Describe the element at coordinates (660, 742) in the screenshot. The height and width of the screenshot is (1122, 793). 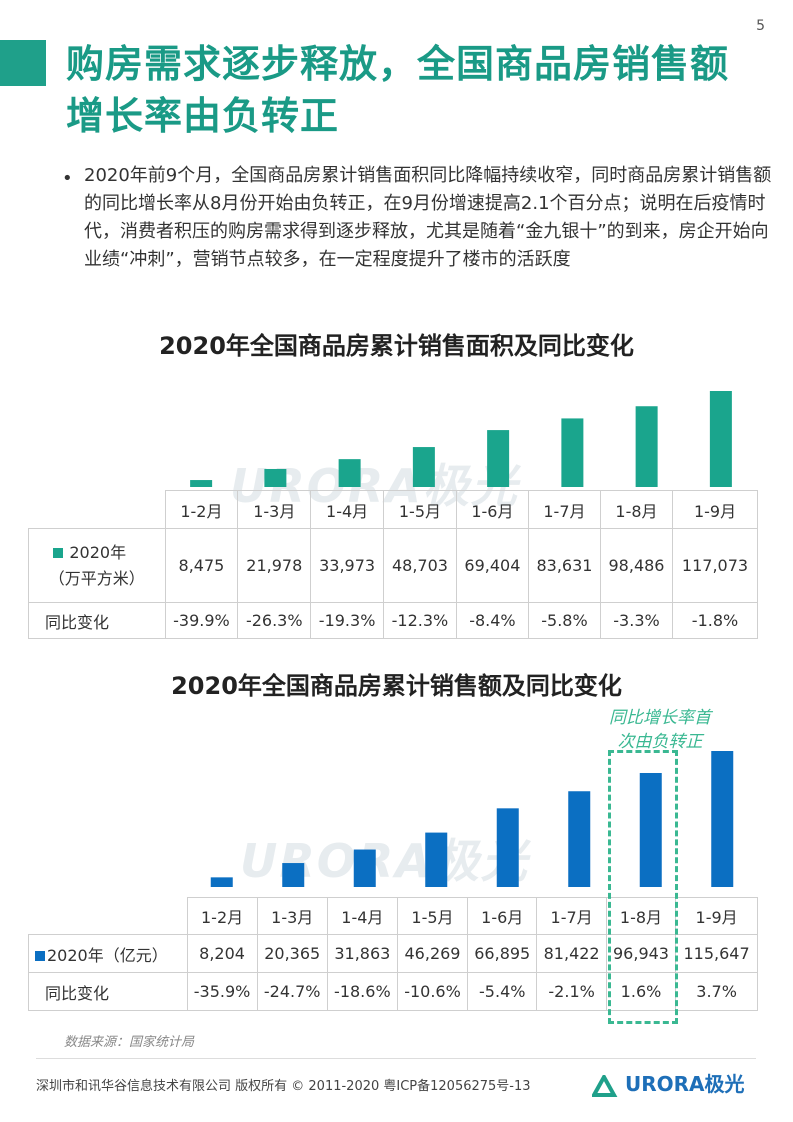
I see `annotation-line2: 次由负转正` at that location.